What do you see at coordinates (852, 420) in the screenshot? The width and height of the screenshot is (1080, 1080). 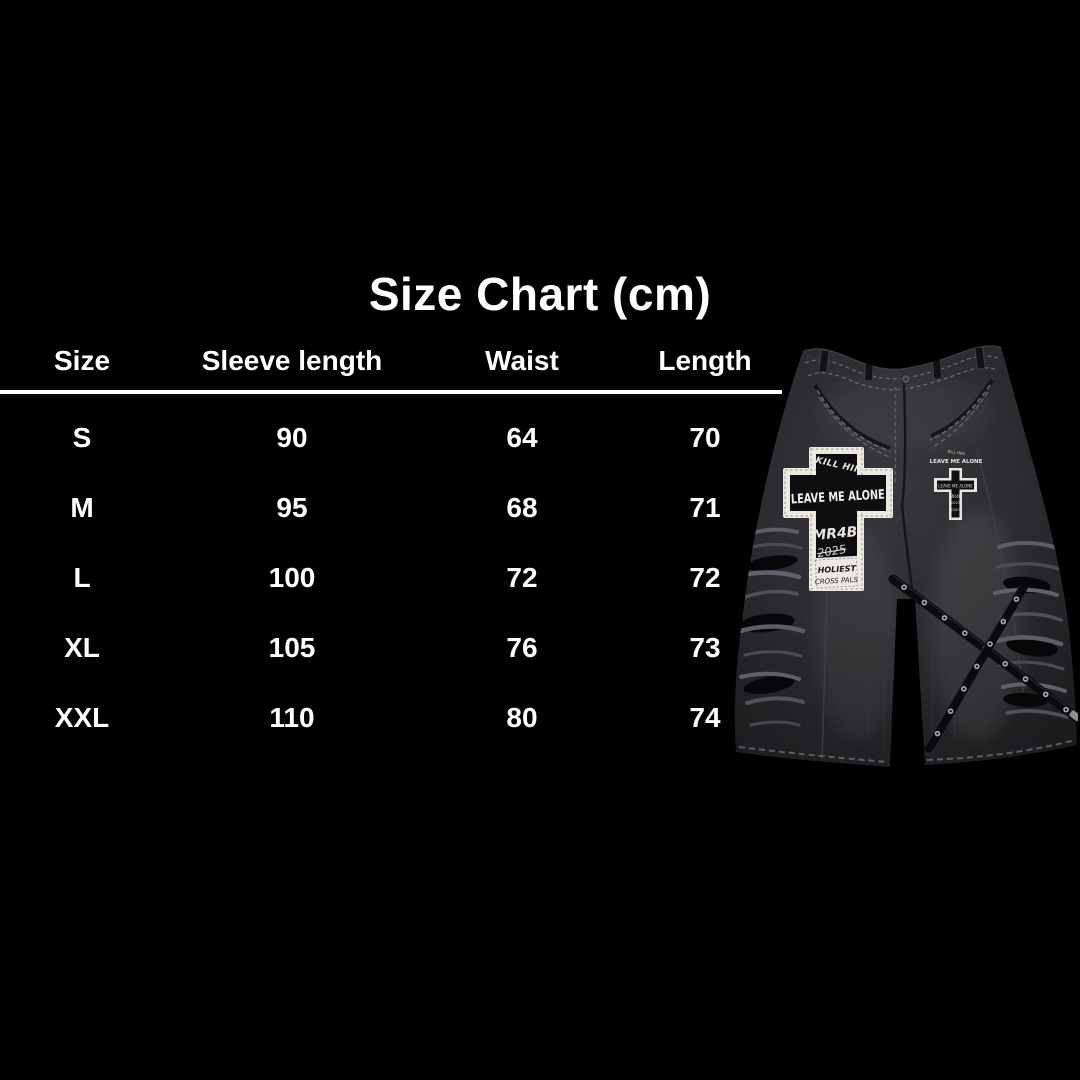 I see `pocket-stitch-left` at bounding box center [852, 420].